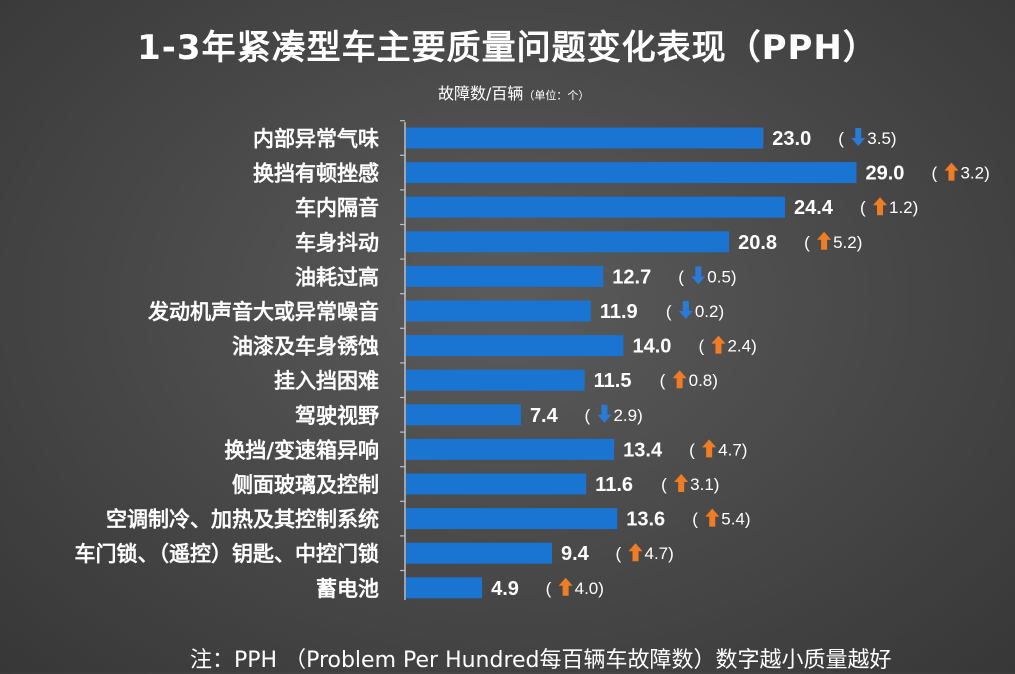  Describe the element at coordinates (337, 243) in the screenshot. I see `category-label: 车身抖动` at that location.